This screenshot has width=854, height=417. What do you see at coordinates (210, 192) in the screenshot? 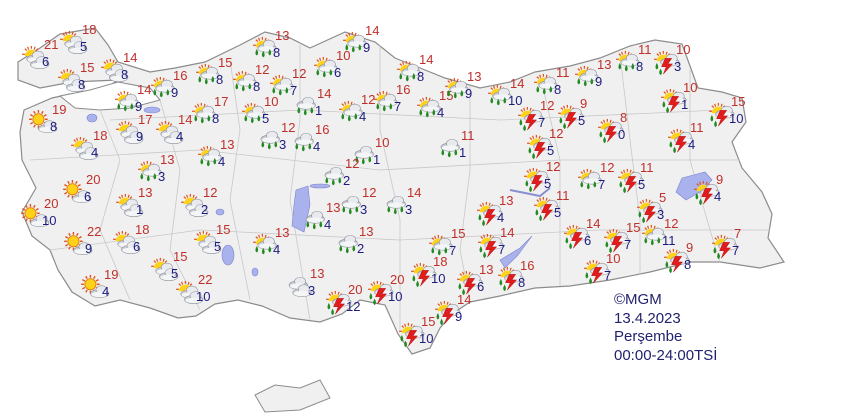
I see `max-temp: 12` at bounding box center [210, 192].